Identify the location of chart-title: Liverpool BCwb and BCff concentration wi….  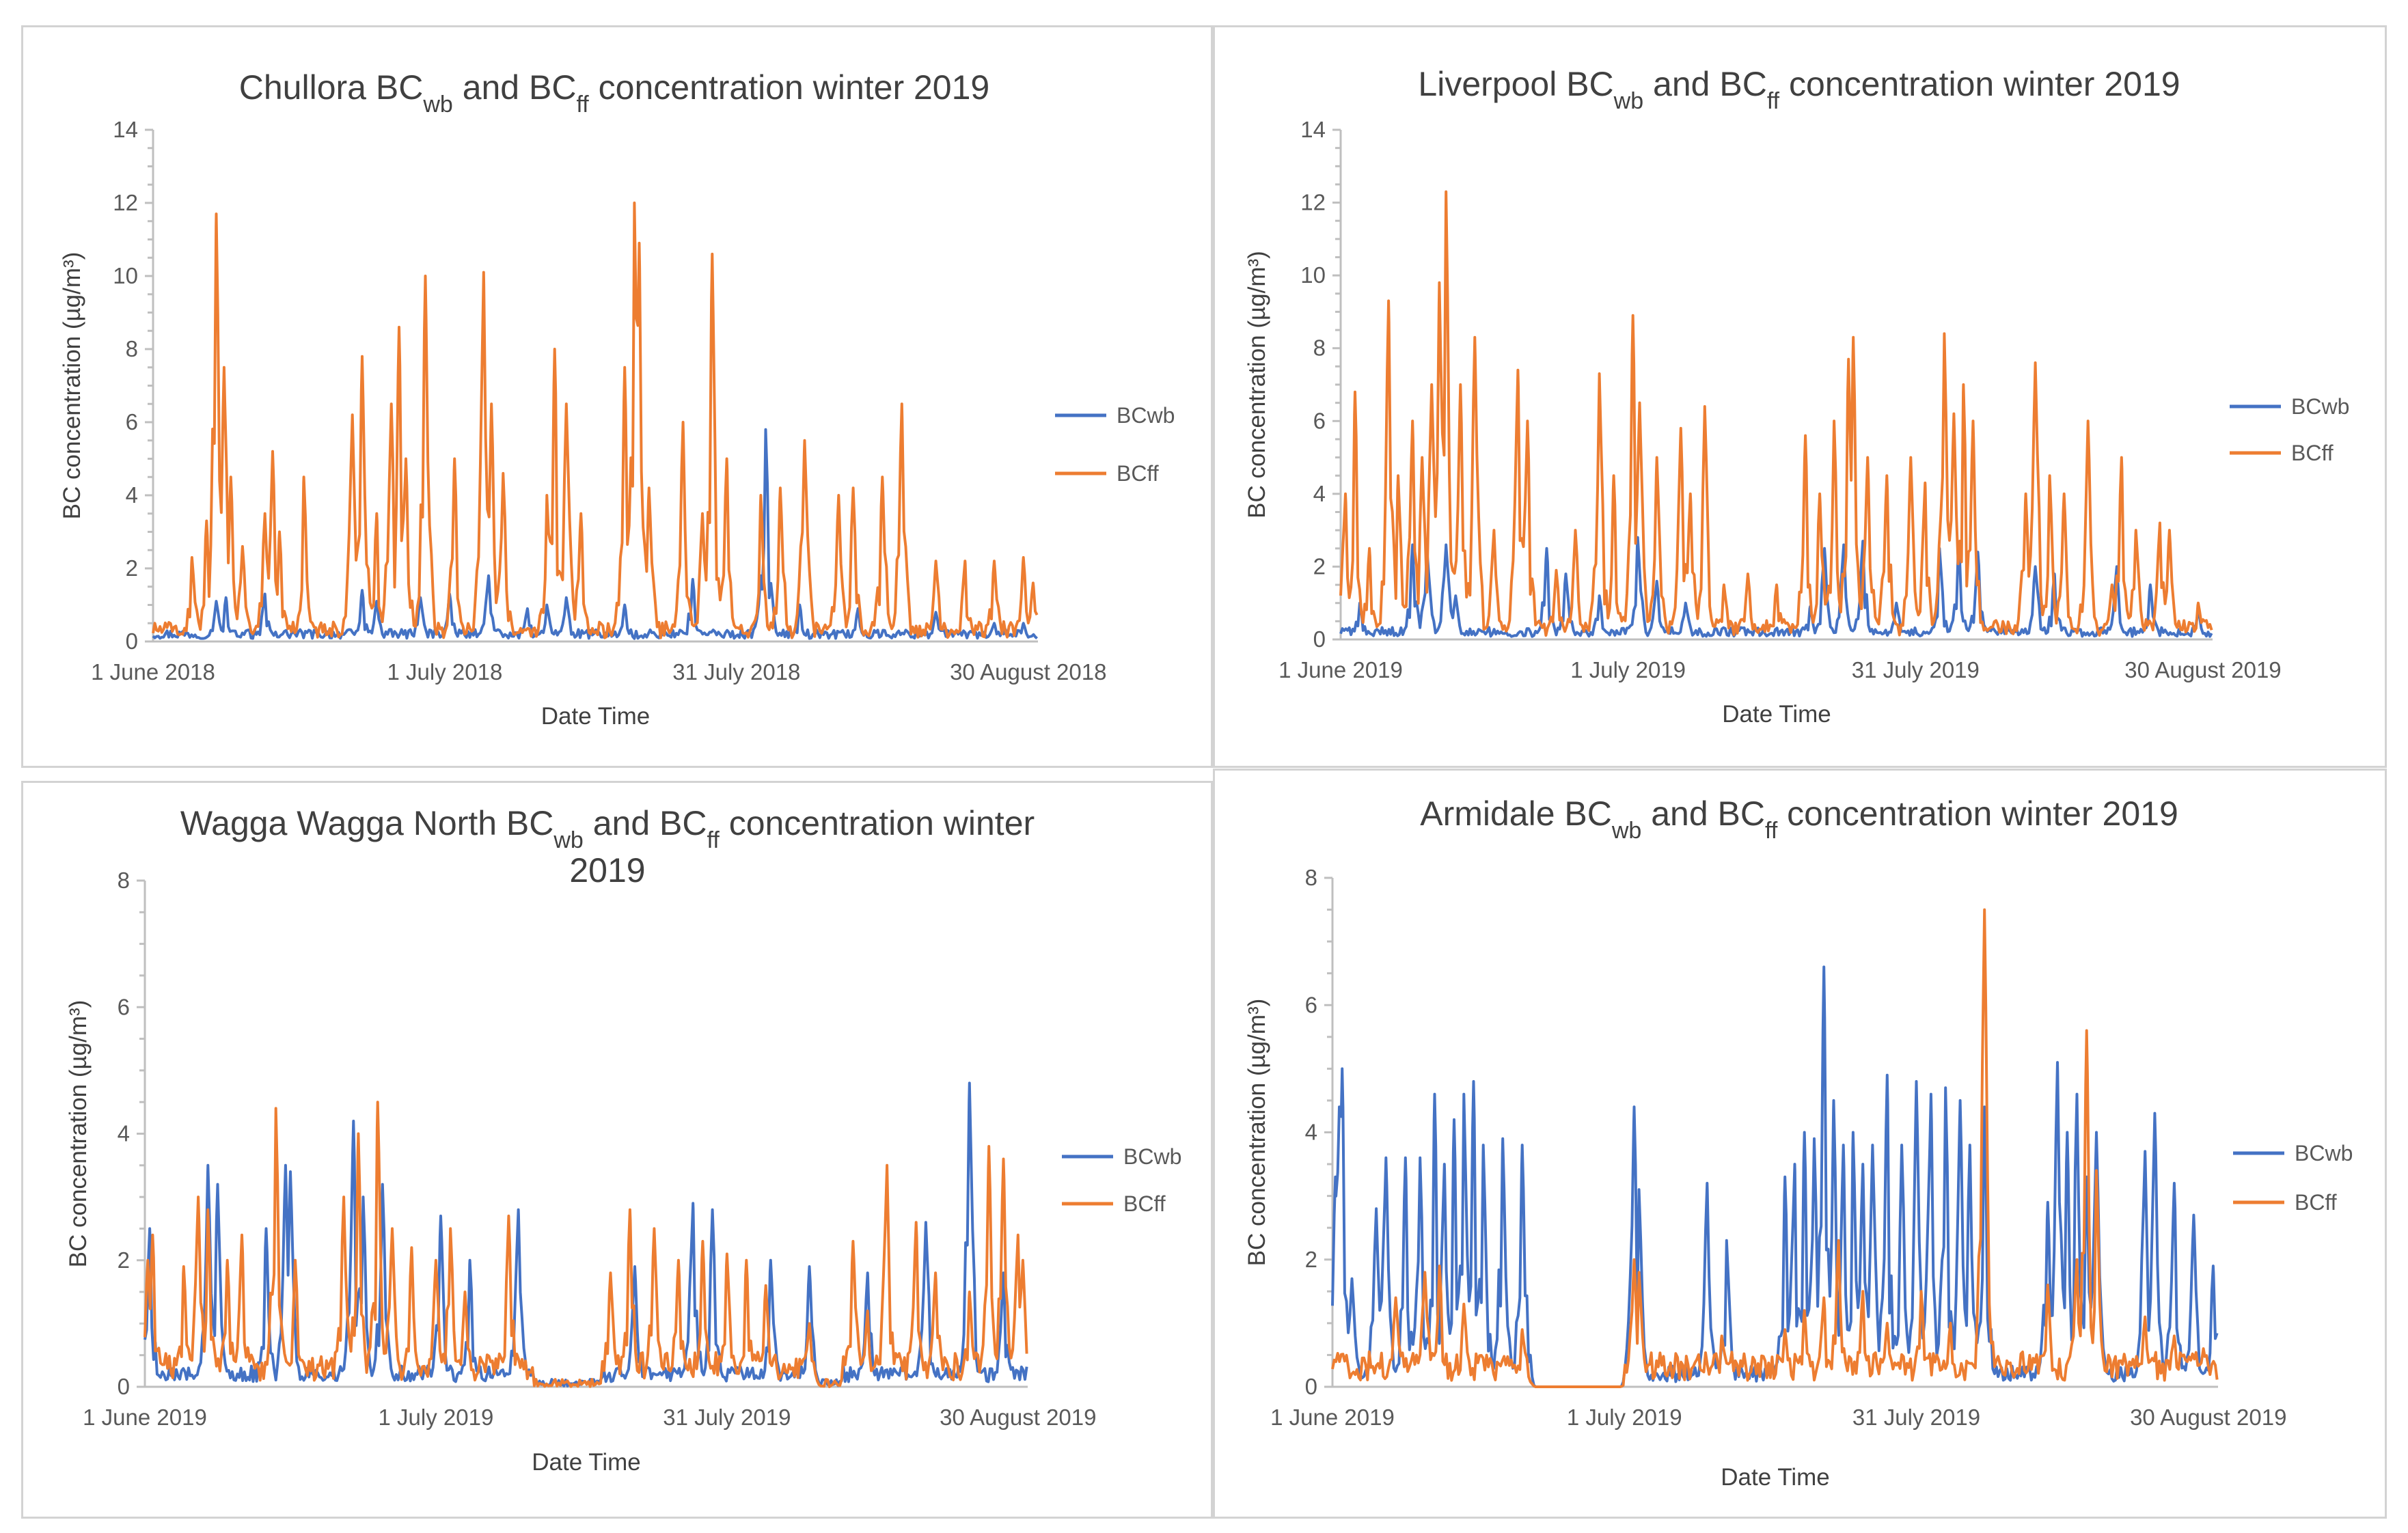
(1799, 89).